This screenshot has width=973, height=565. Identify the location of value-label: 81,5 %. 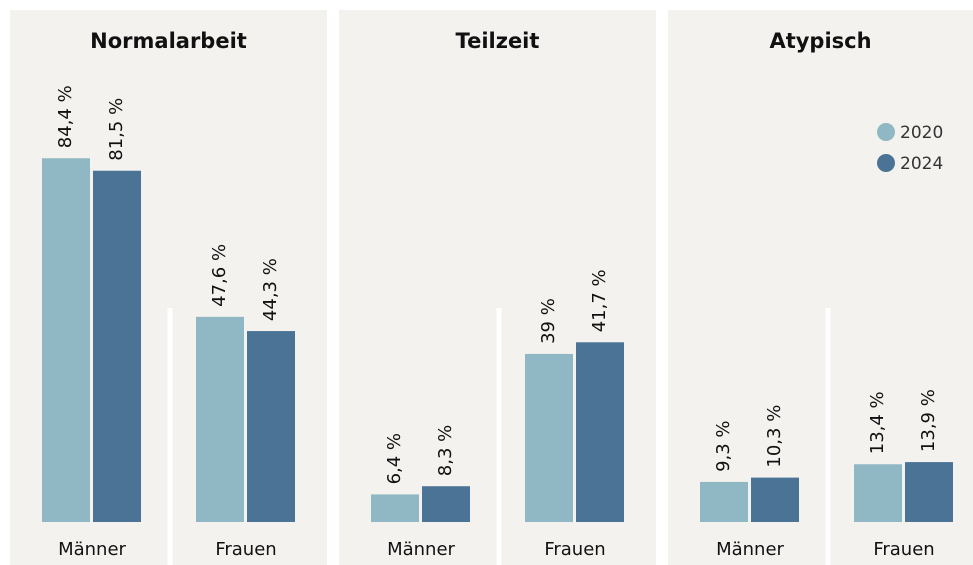
(116, 129).